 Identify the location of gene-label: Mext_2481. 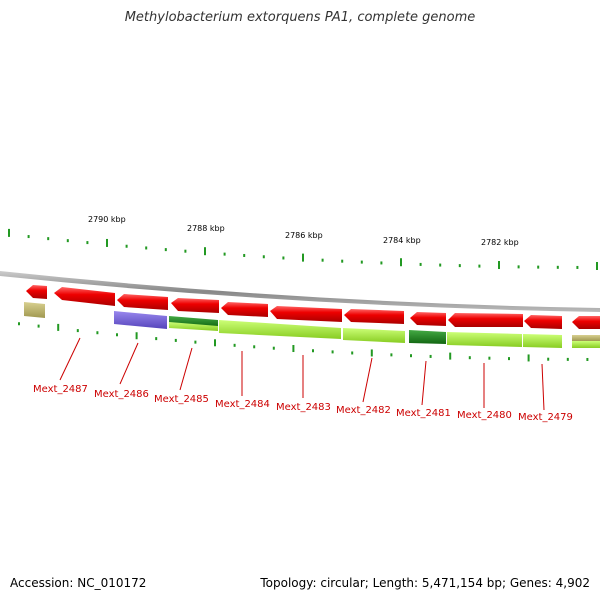
(423, 413).